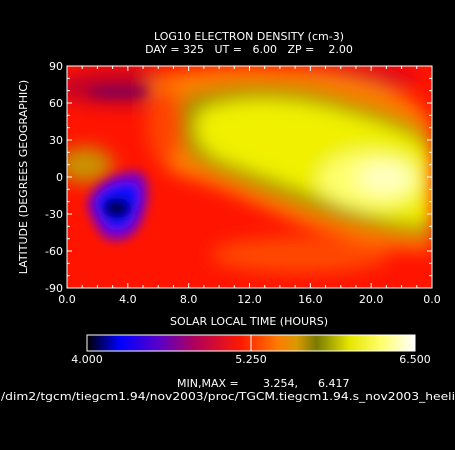 The width and height of the screenshot is (455, 450). I want to click on colorbar-min-label: 4.000, so click(87, 359).